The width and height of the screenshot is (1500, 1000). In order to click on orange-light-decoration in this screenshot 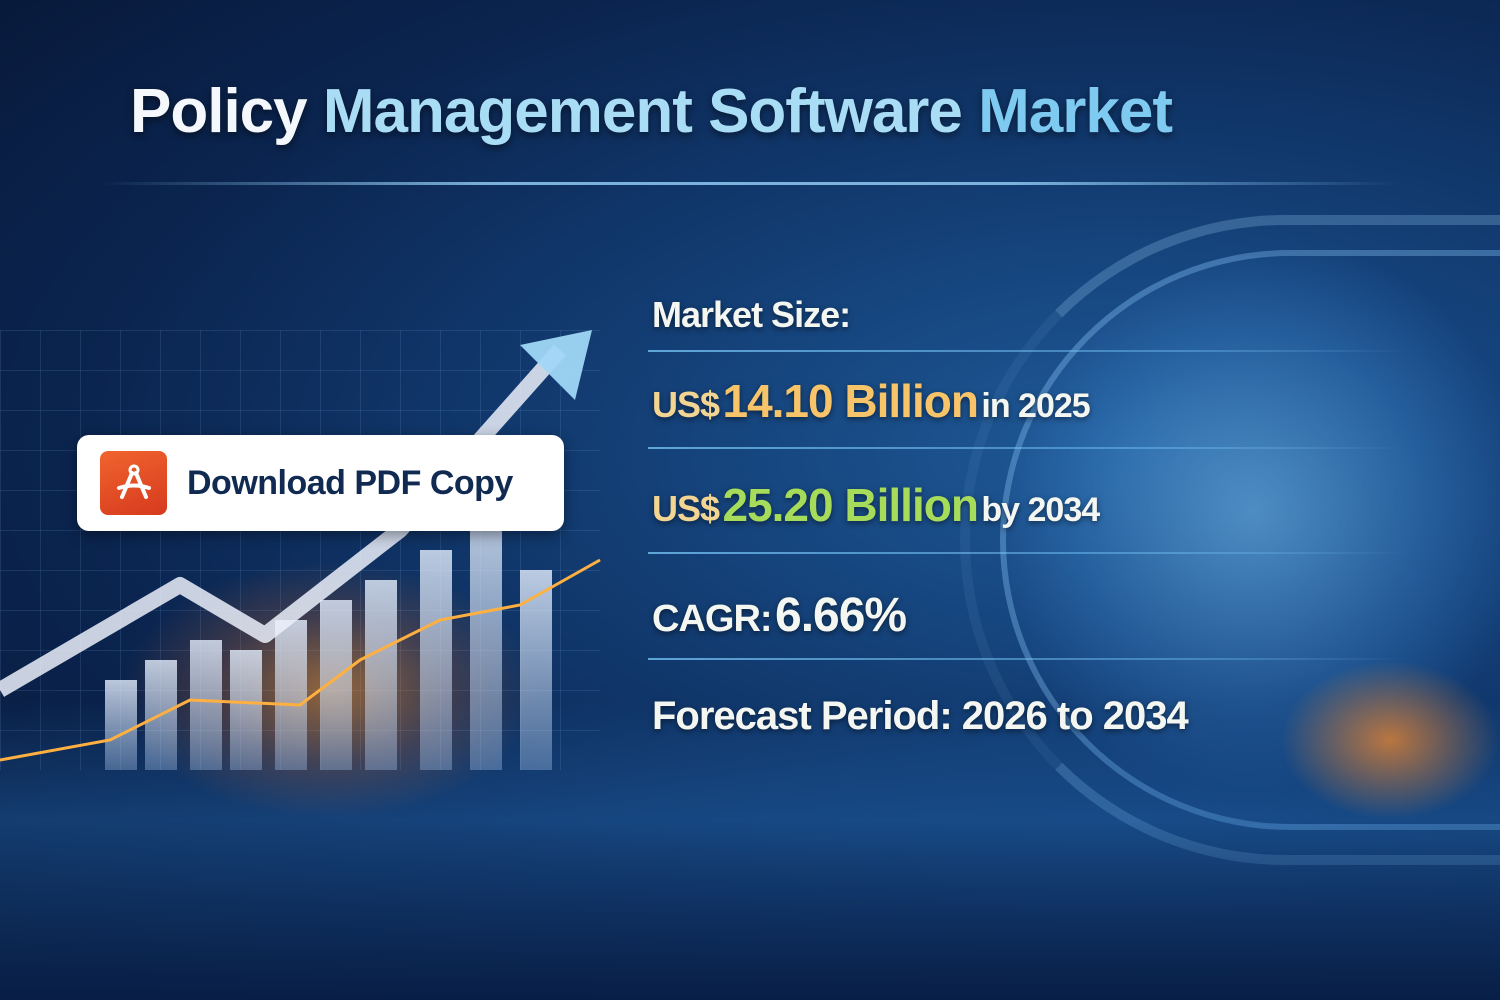, I will do `click(1390, 740)`.